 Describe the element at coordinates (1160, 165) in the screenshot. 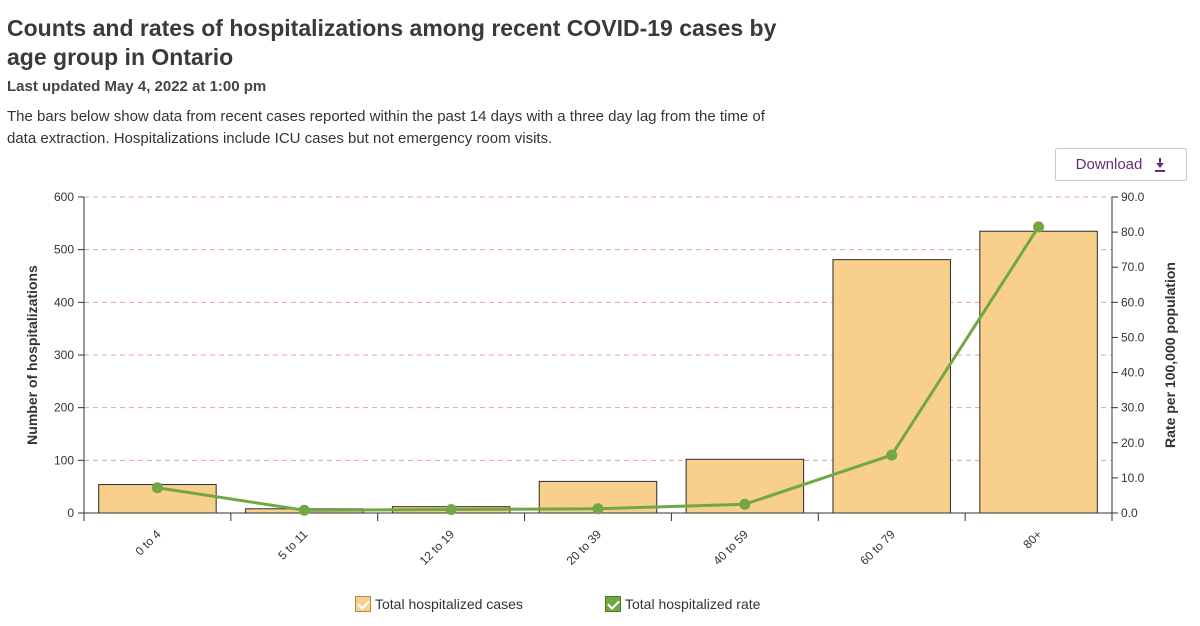

I see `download-icon` at that location.